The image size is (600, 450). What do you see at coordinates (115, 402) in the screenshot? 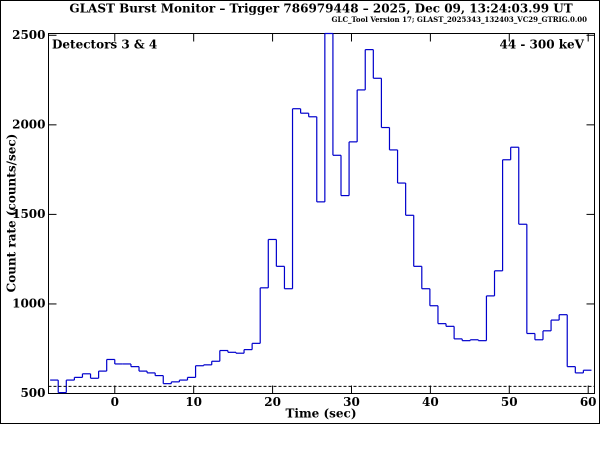
I see `x-tick-label: 0` at bounding box center [115, 402].